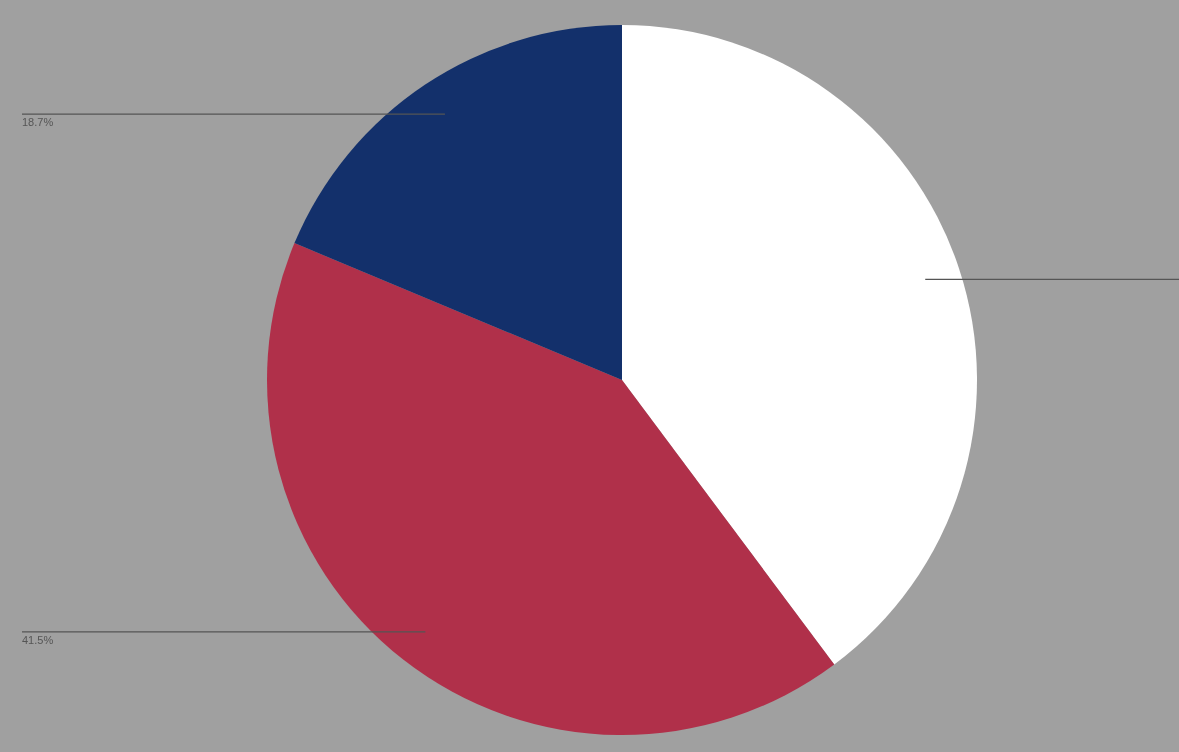  I want to click on data-label: 18.7%, so click(38, 122).